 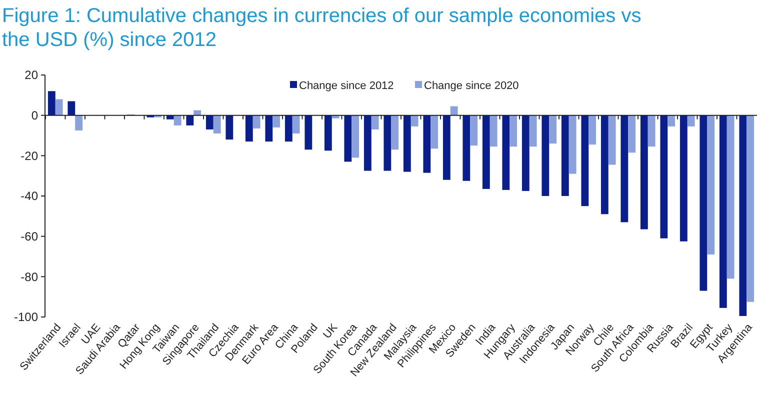 I want to click on legend-label: Change since 2020, so click(x=471, y=86).